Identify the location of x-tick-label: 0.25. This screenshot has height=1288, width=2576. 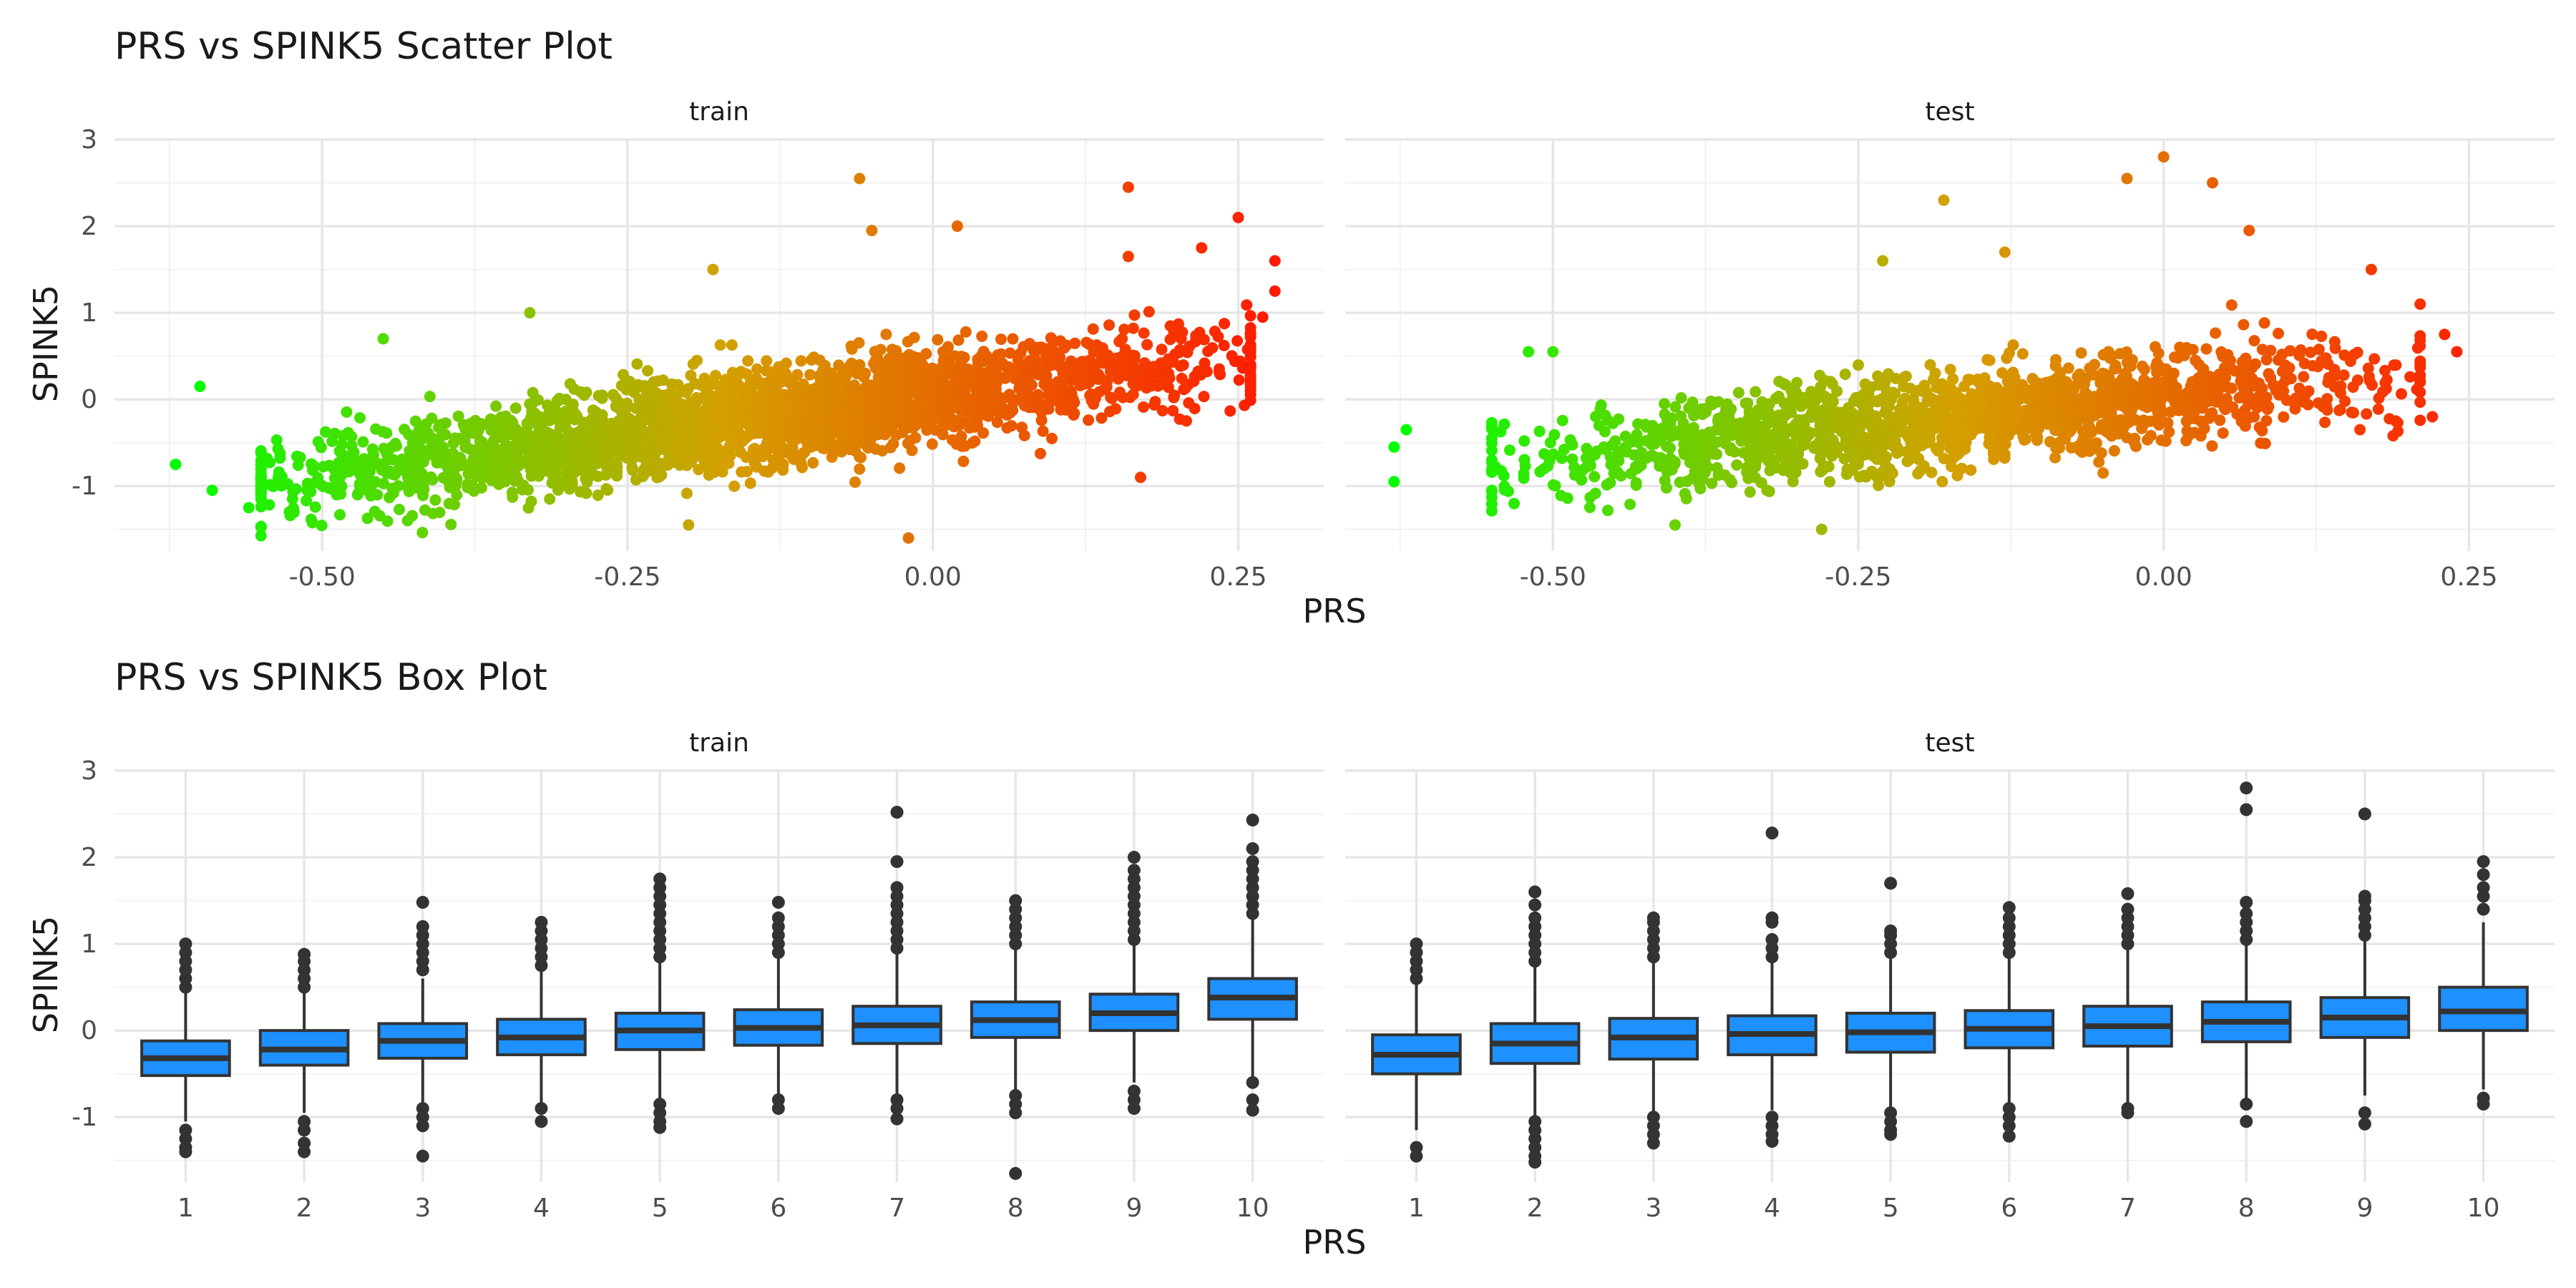
(2468, 577).